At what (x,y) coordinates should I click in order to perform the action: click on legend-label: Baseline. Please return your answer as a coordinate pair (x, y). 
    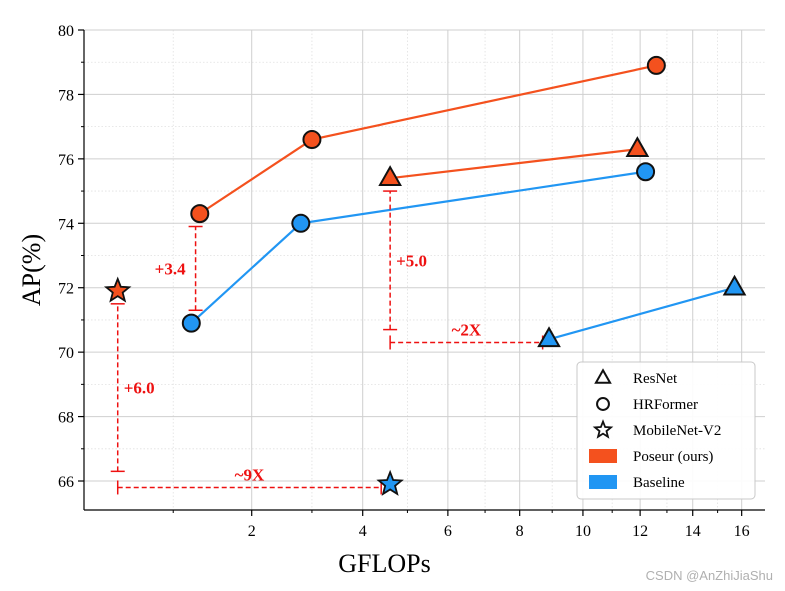
    Looking at the image, I should click on (659, 483).